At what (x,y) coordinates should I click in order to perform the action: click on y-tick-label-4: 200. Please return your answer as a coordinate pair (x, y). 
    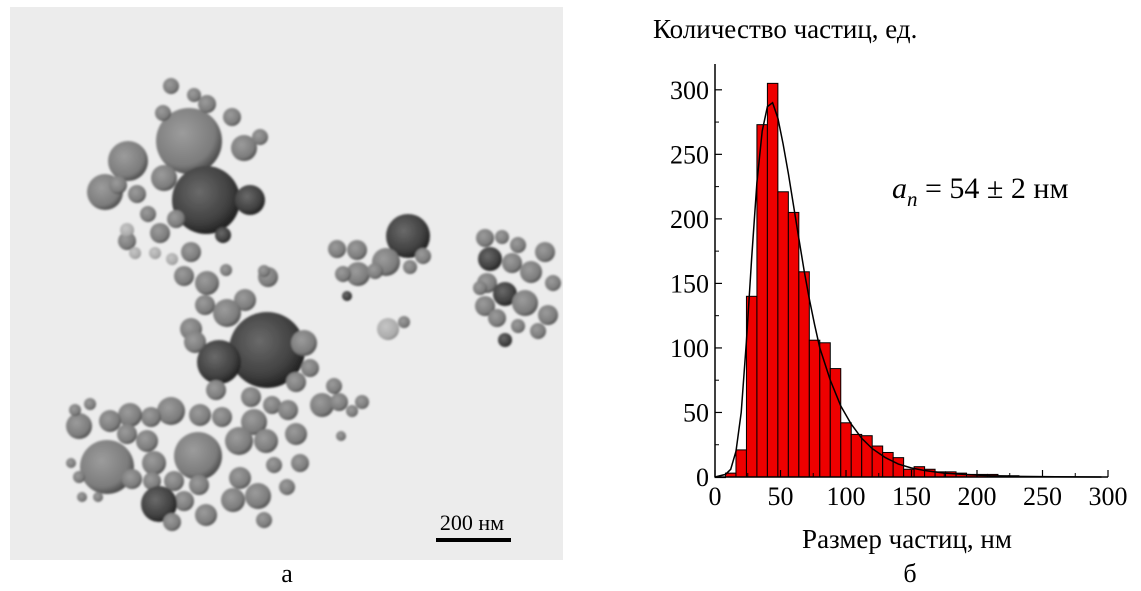
    Looking at the image, I should click on (689, 219).